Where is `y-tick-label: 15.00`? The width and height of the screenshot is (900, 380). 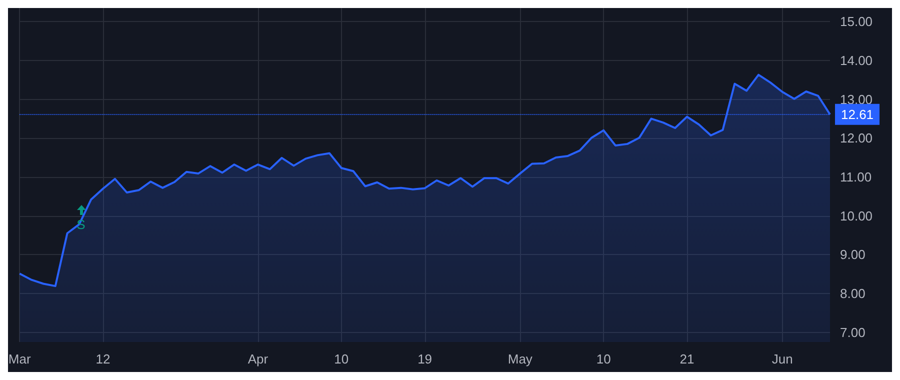 y-tick-label: 15.00 is located at coordinates (856, 22).